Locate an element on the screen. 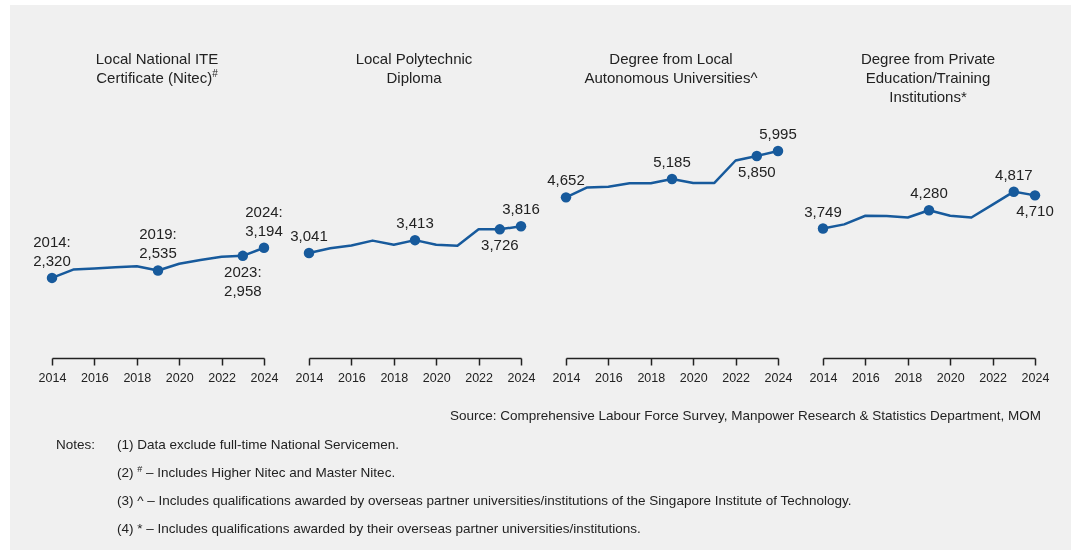  text: (3) ^ – Includes qualifications awarded by overseas partner universities/institutions of the Singapore Institute of Technology. is located at coordinates (484, 500).